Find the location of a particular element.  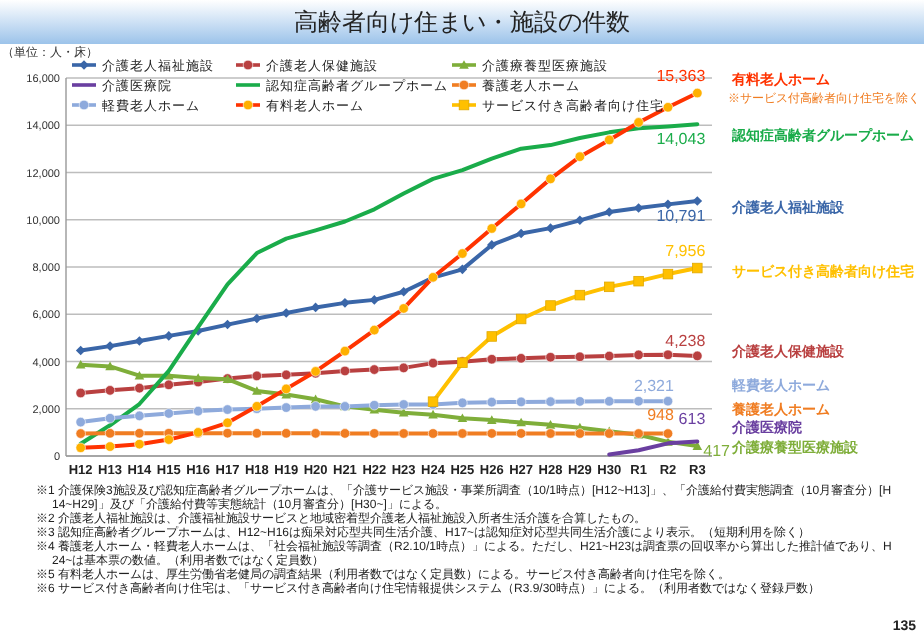

data-label: 14,043 is located at coordinates (681, 139).